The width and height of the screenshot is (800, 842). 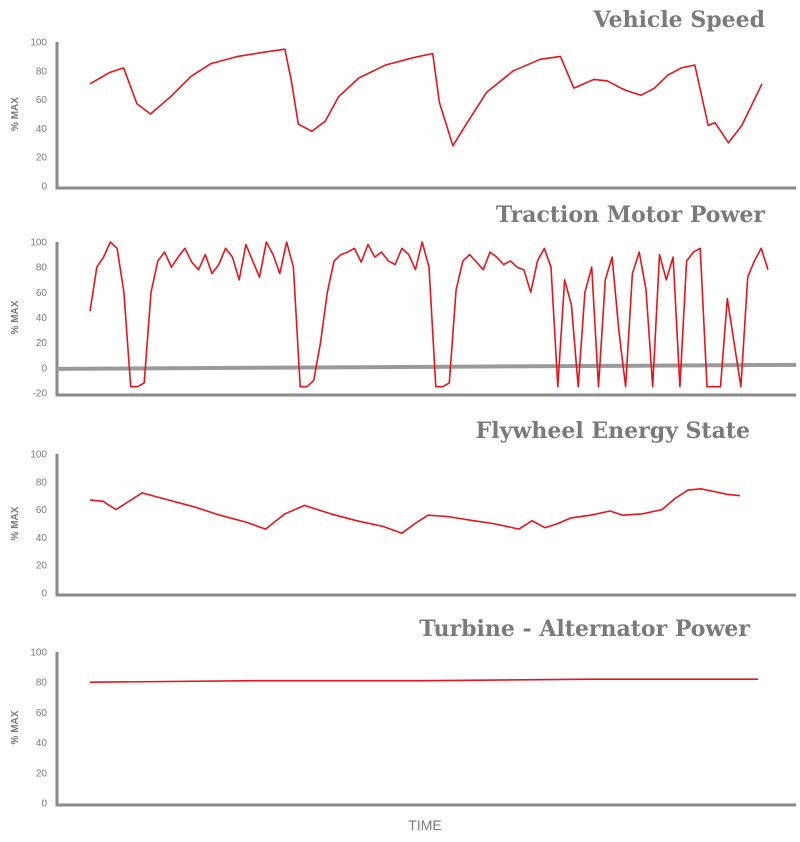 What do you see at coordinates (631, 215) in the screenshot?
I see `chart-title: Traction Motor Power` at bounding box center [631, 215].